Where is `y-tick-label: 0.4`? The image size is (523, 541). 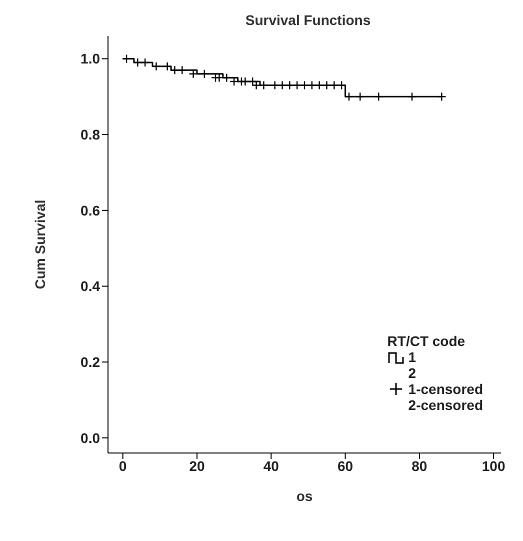 y-tick-label: 0.4 is located at coordinates (90, 286).